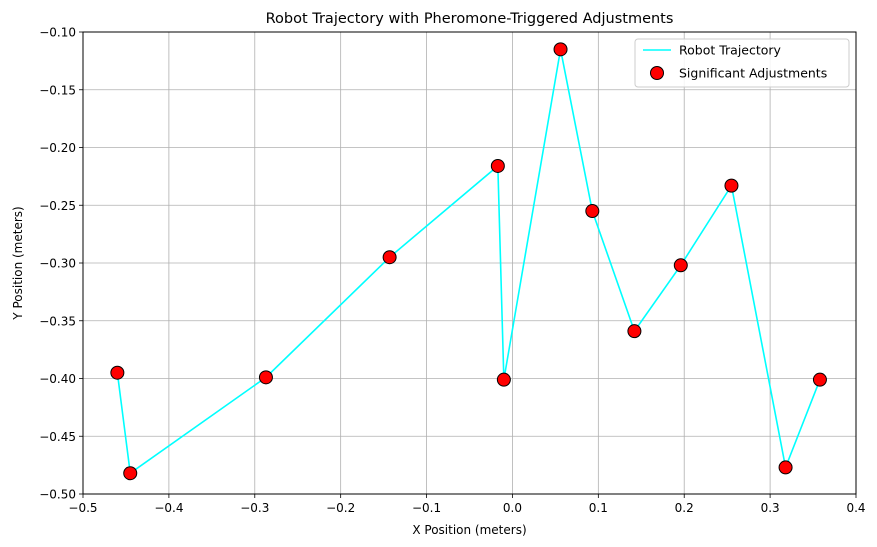  I want to click on x-tick-label: 0.1, so click(598, 508).